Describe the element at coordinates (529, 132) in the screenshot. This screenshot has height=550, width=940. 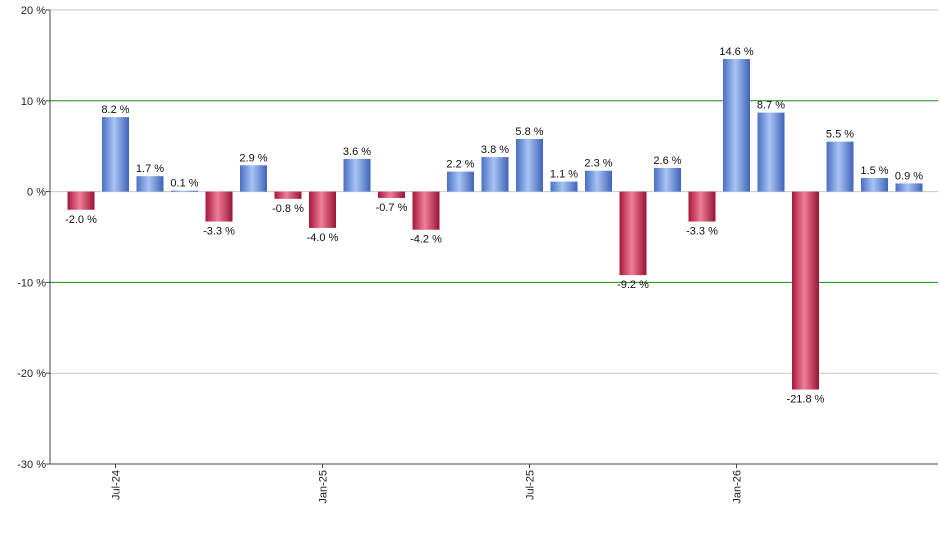
I see `data-label: 5.8 %` at that location.